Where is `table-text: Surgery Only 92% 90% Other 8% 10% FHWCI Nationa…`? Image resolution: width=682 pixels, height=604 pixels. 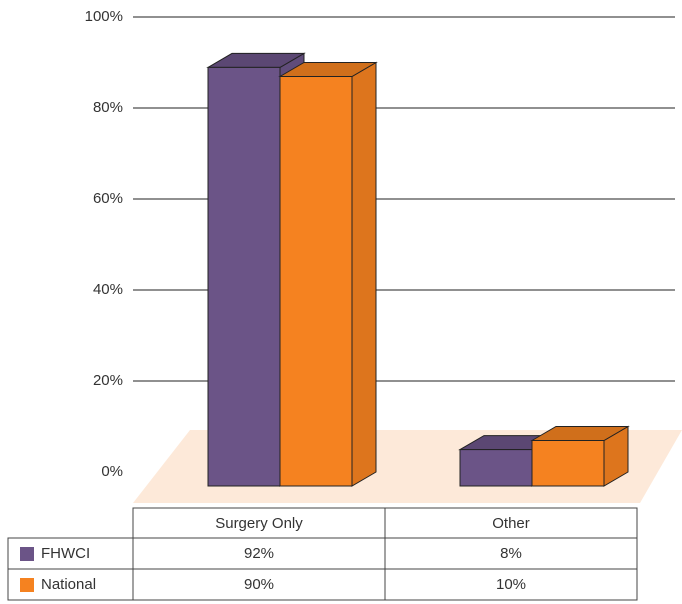 table-text: Surgery Only 92% 90% Other 8% 10% FHWCI Nationa… is located at coordinates (275, 554).